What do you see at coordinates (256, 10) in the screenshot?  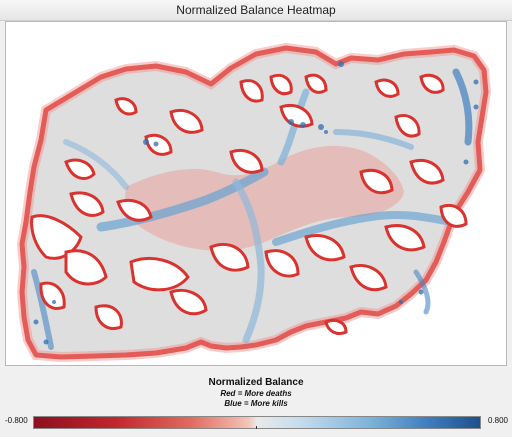 I see `window-title: Normalized Balance Heatmap` at bounding box center [256, 10].